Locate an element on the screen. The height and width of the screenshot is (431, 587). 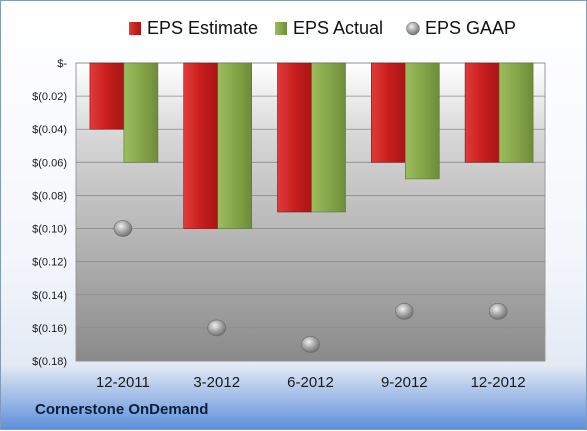
legend-label: EPS Estimate is located at coordinates (202, 28).